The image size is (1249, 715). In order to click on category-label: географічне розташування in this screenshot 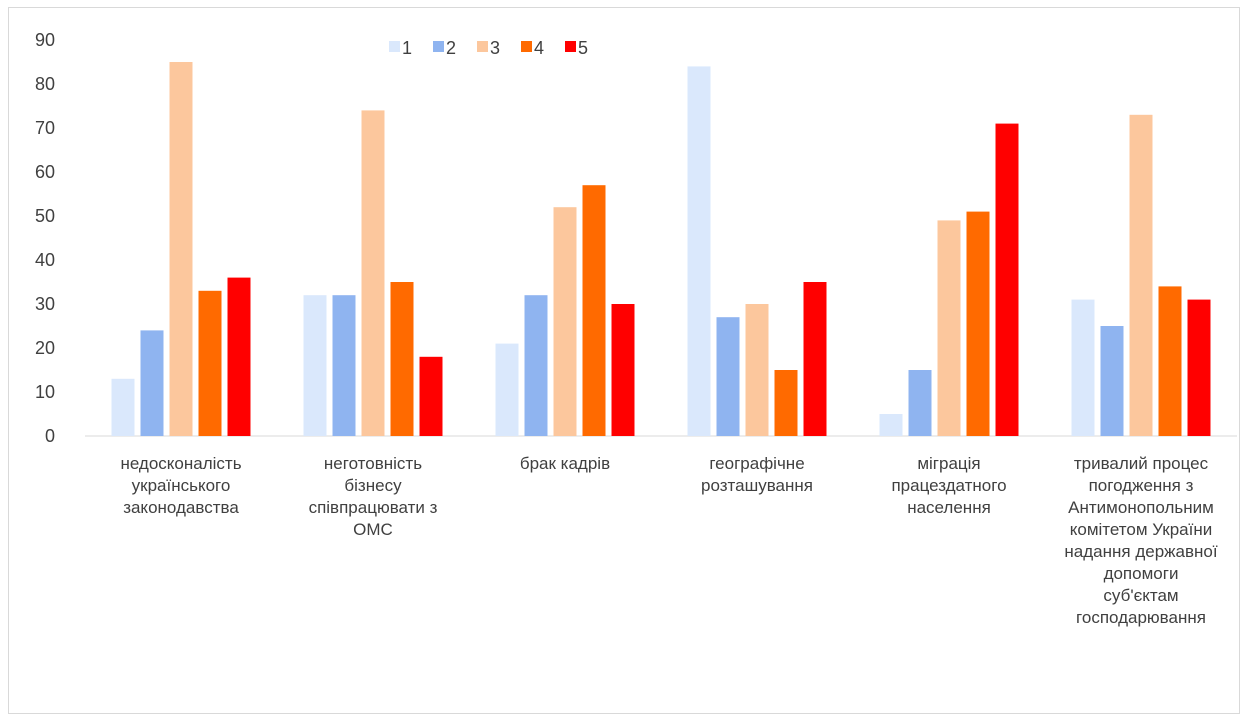, I will do `click(757, 474)`.